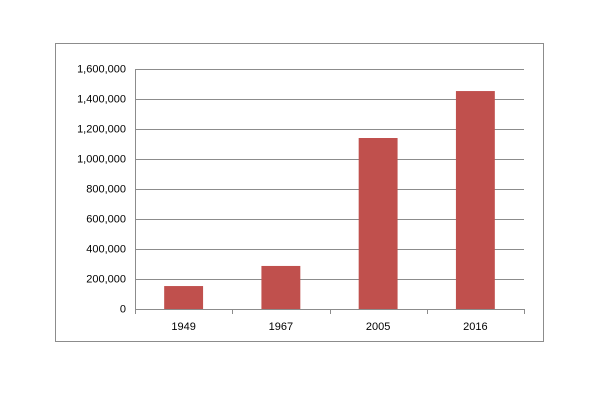 This screenshot has width=600, height=400. Describe the element at coordinates (106, 189) in the screenshot. I see `y-tick-label: 800,000` at that location.